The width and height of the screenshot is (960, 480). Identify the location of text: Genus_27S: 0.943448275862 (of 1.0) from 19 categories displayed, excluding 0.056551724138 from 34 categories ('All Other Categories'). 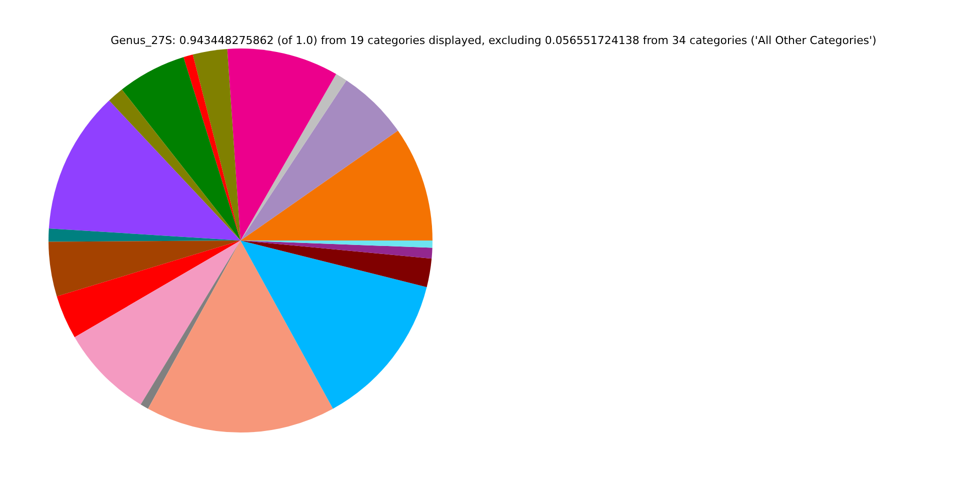
(493, 40).